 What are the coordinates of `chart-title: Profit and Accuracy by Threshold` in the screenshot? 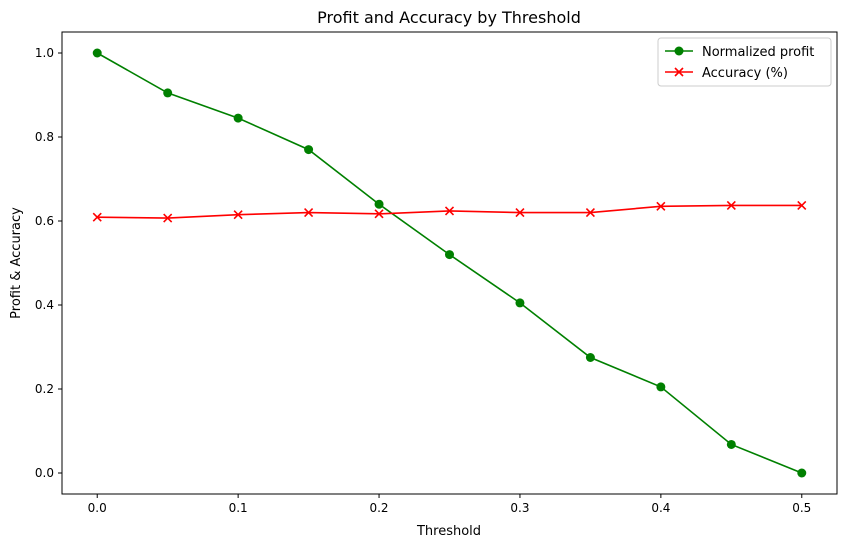 It's located at (449, 17).